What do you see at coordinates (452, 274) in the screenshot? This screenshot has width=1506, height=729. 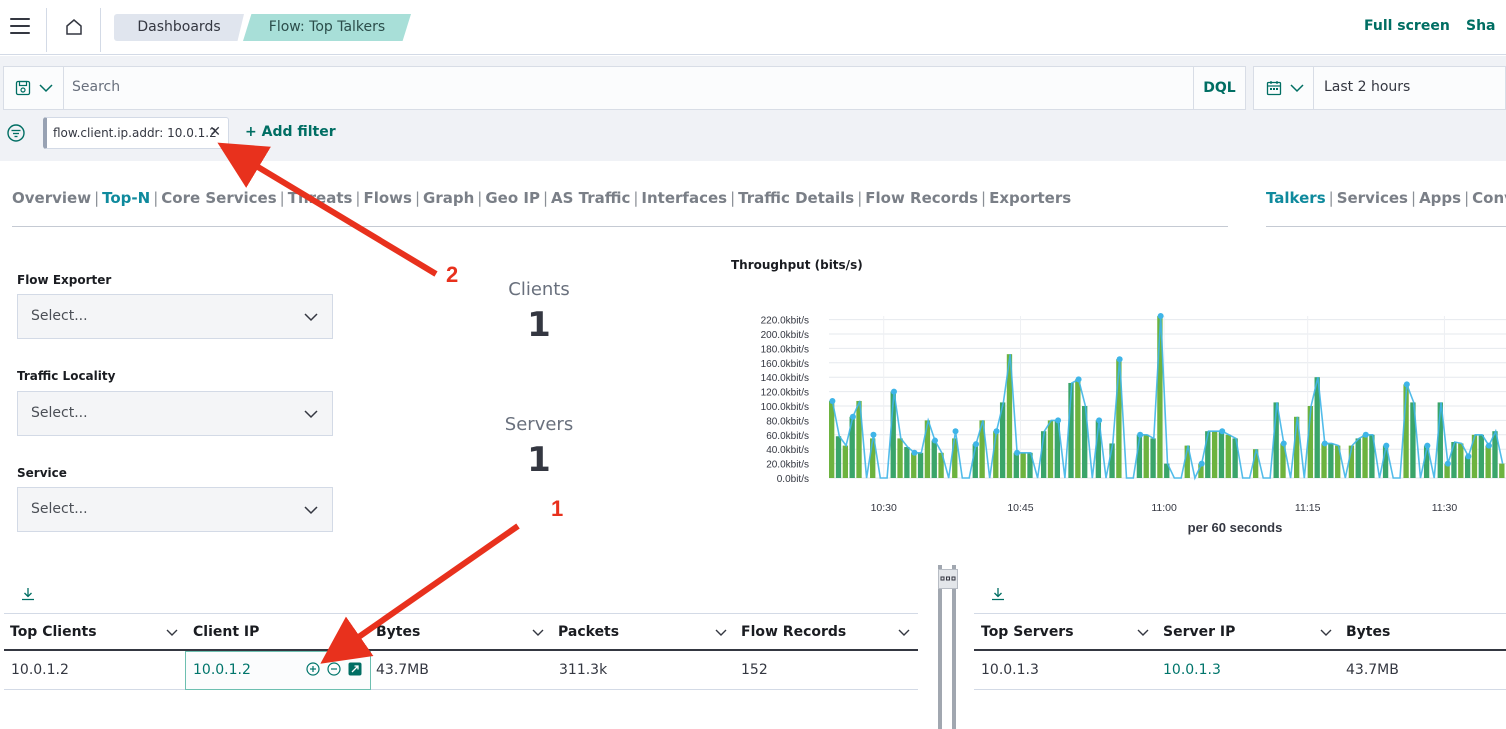 I see `annotation-label-2: 2` at bounding box center [452, 274].